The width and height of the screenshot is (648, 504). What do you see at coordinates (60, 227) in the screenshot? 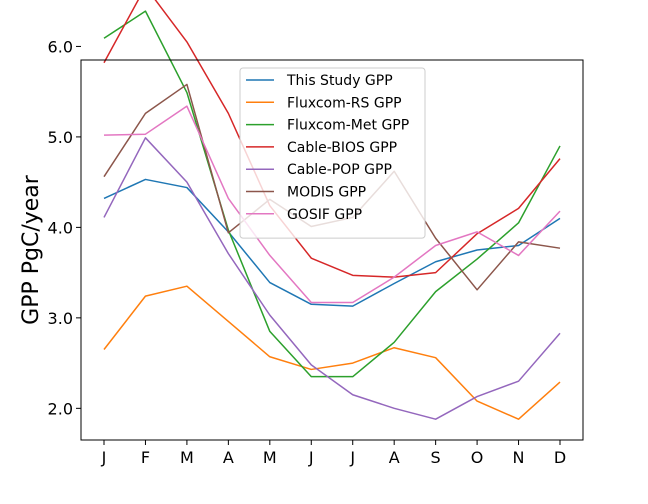
I see `y-tick-label: 4.0` at bounding box center [60, 227].